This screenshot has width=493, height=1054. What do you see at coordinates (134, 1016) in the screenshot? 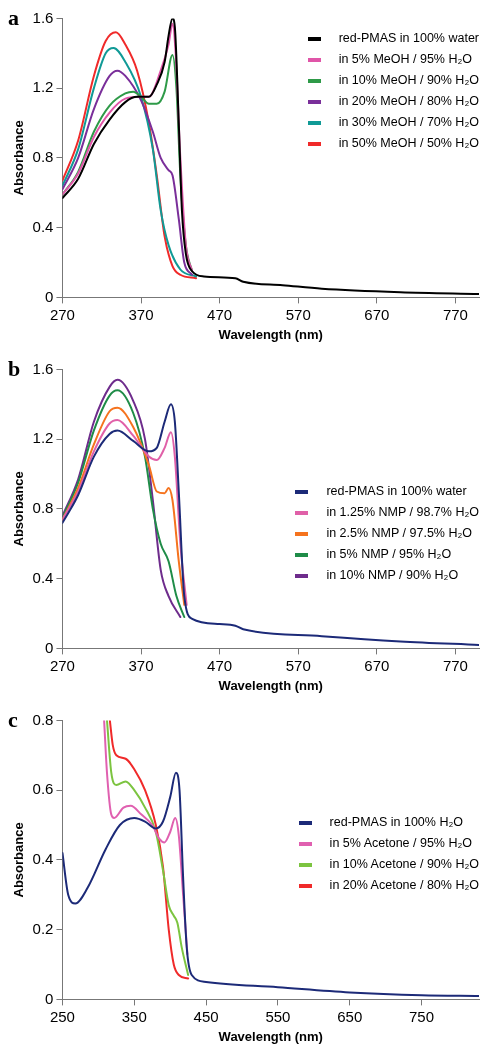
I see `x-tick-label: 350` at bounding box center [134, 1016].